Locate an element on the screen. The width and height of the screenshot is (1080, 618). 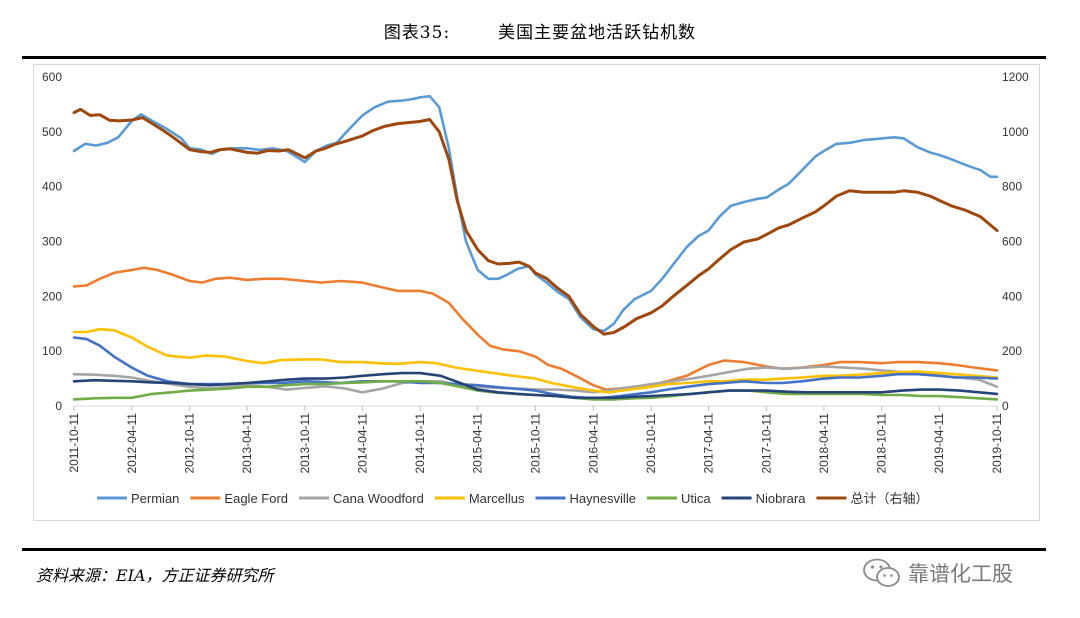
watermark: 靠谱化工股 is located at coordinates (957, 573).